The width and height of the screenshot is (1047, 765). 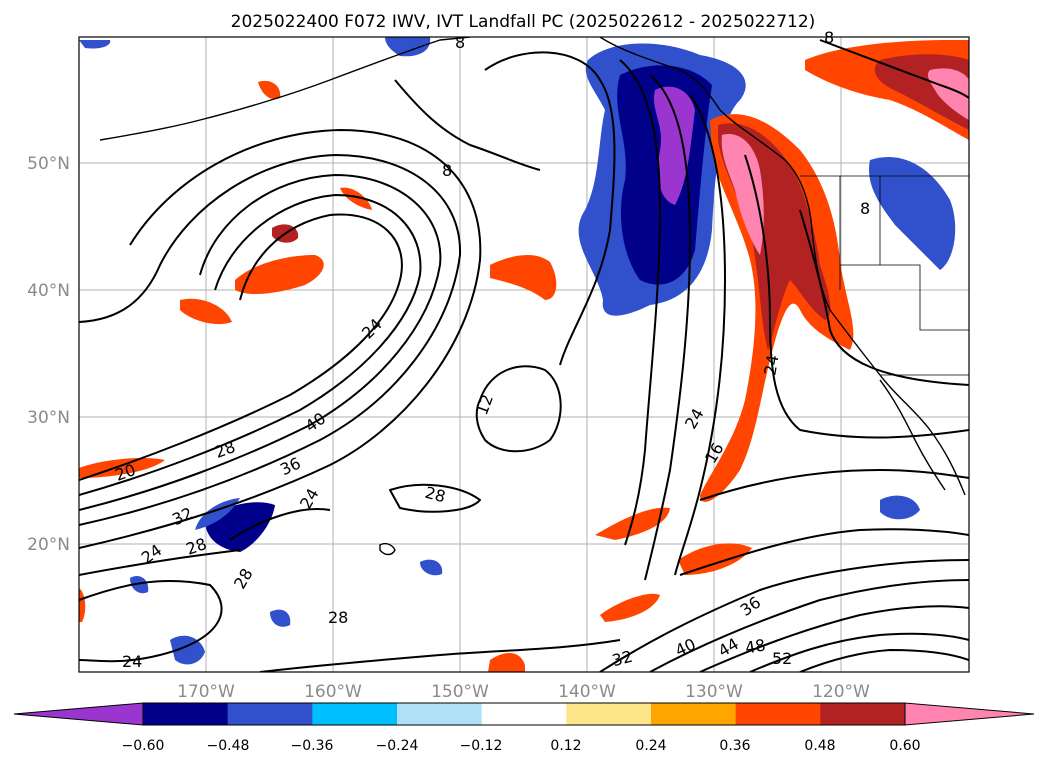 I want to click on lon-label-160w: 160°W, so click(x=333, y=692).